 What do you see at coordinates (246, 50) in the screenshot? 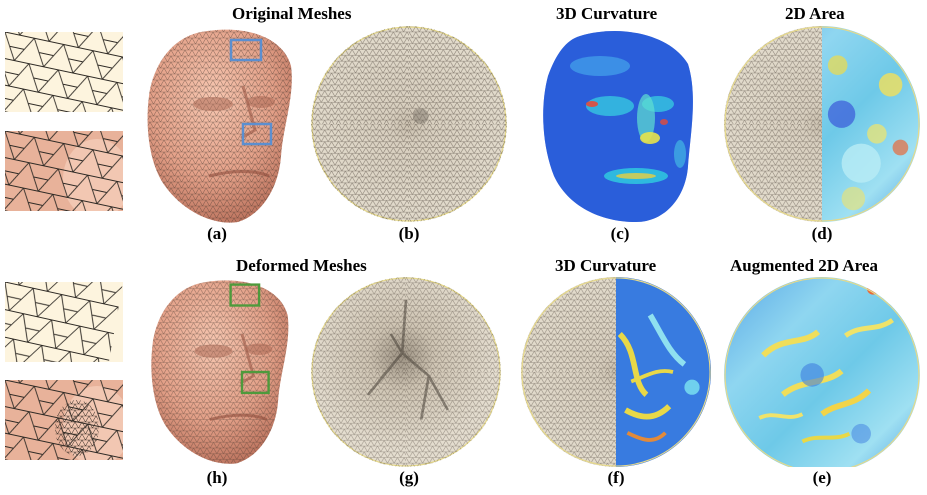
I see `highlight-box-forehead` at bounding box center [246, 50].